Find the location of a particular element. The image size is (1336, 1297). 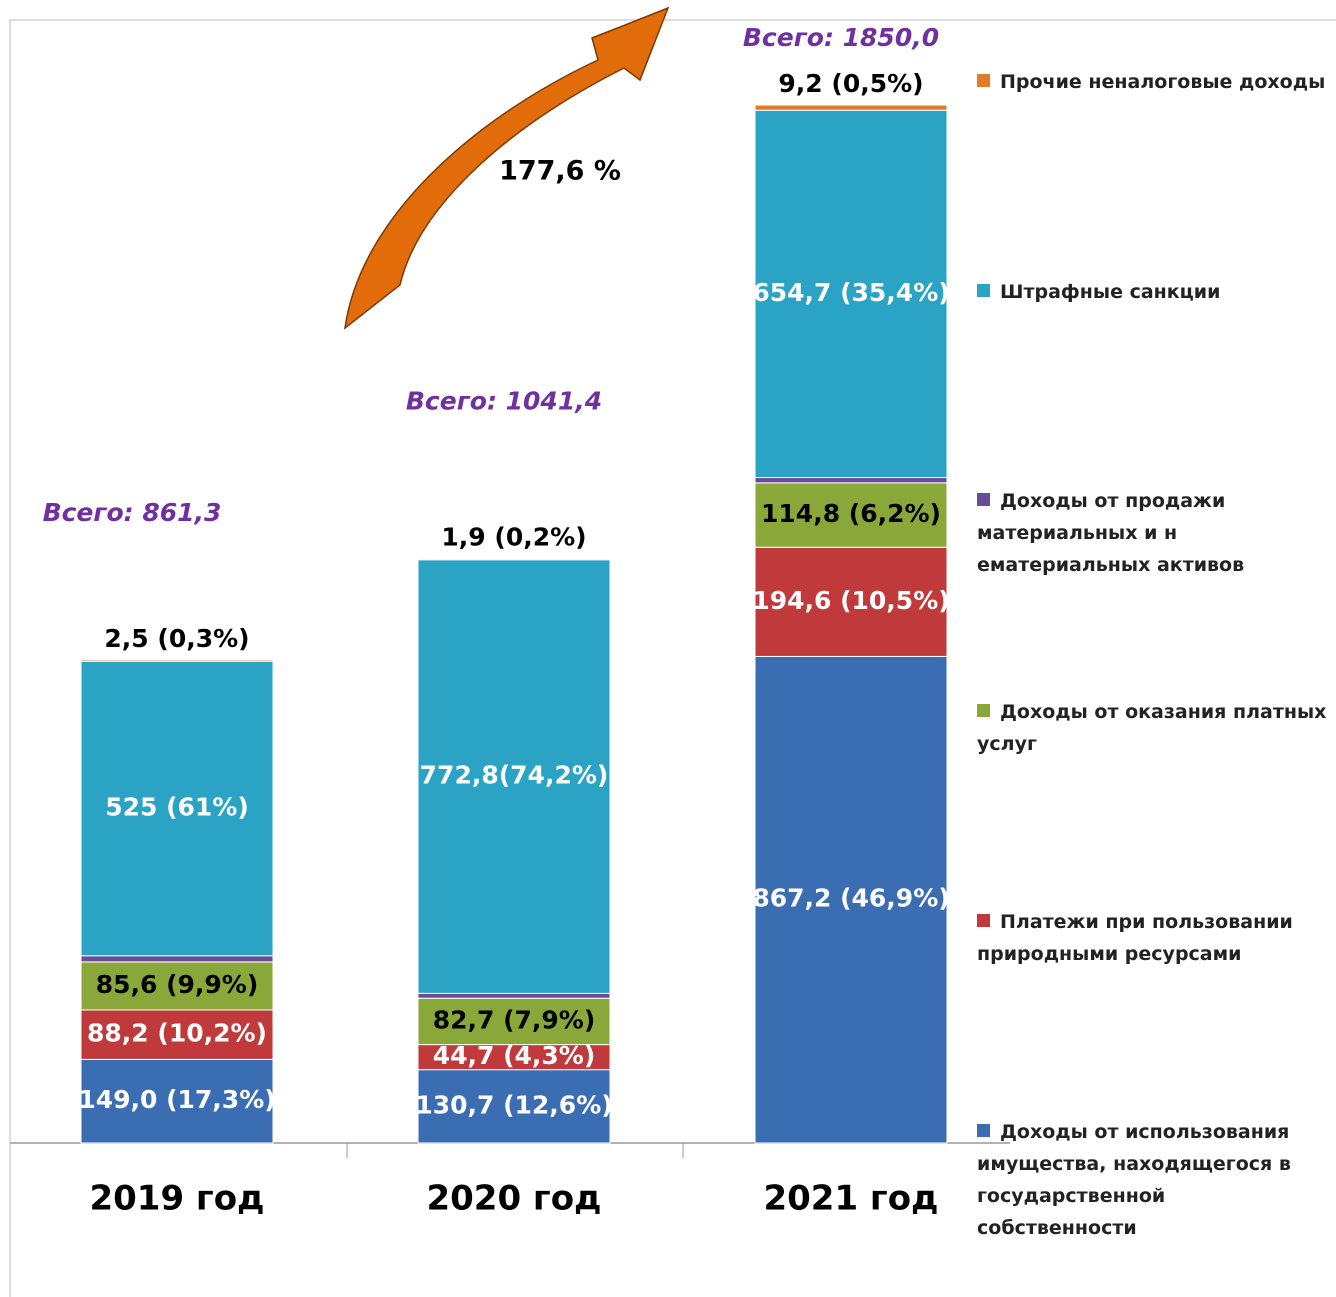

total-label: Всего: 861,3 is located at coordinates (132, 512).